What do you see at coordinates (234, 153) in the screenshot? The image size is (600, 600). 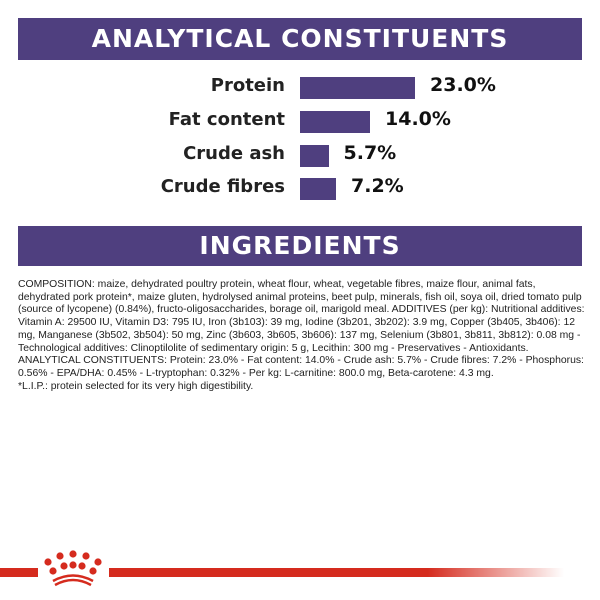 I see `constituent-label: Crude ash` at bounding box center [234, 153].